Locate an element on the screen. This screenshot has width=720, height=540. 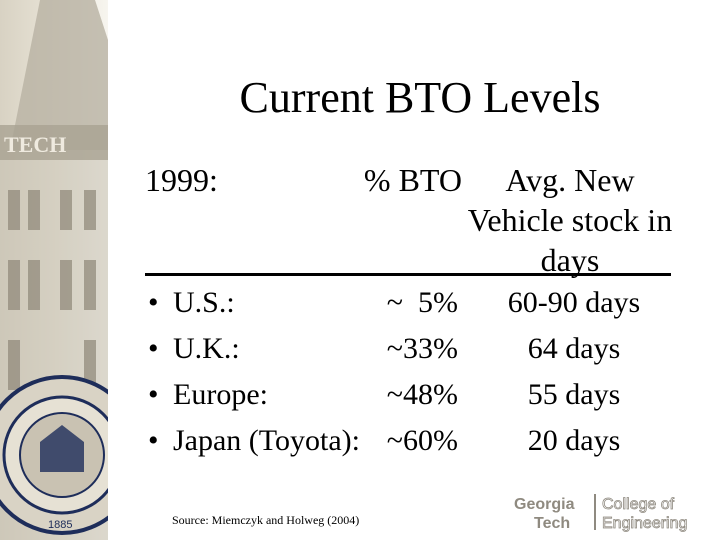
logo-college-of: College of is located at coordinates (638, 504).